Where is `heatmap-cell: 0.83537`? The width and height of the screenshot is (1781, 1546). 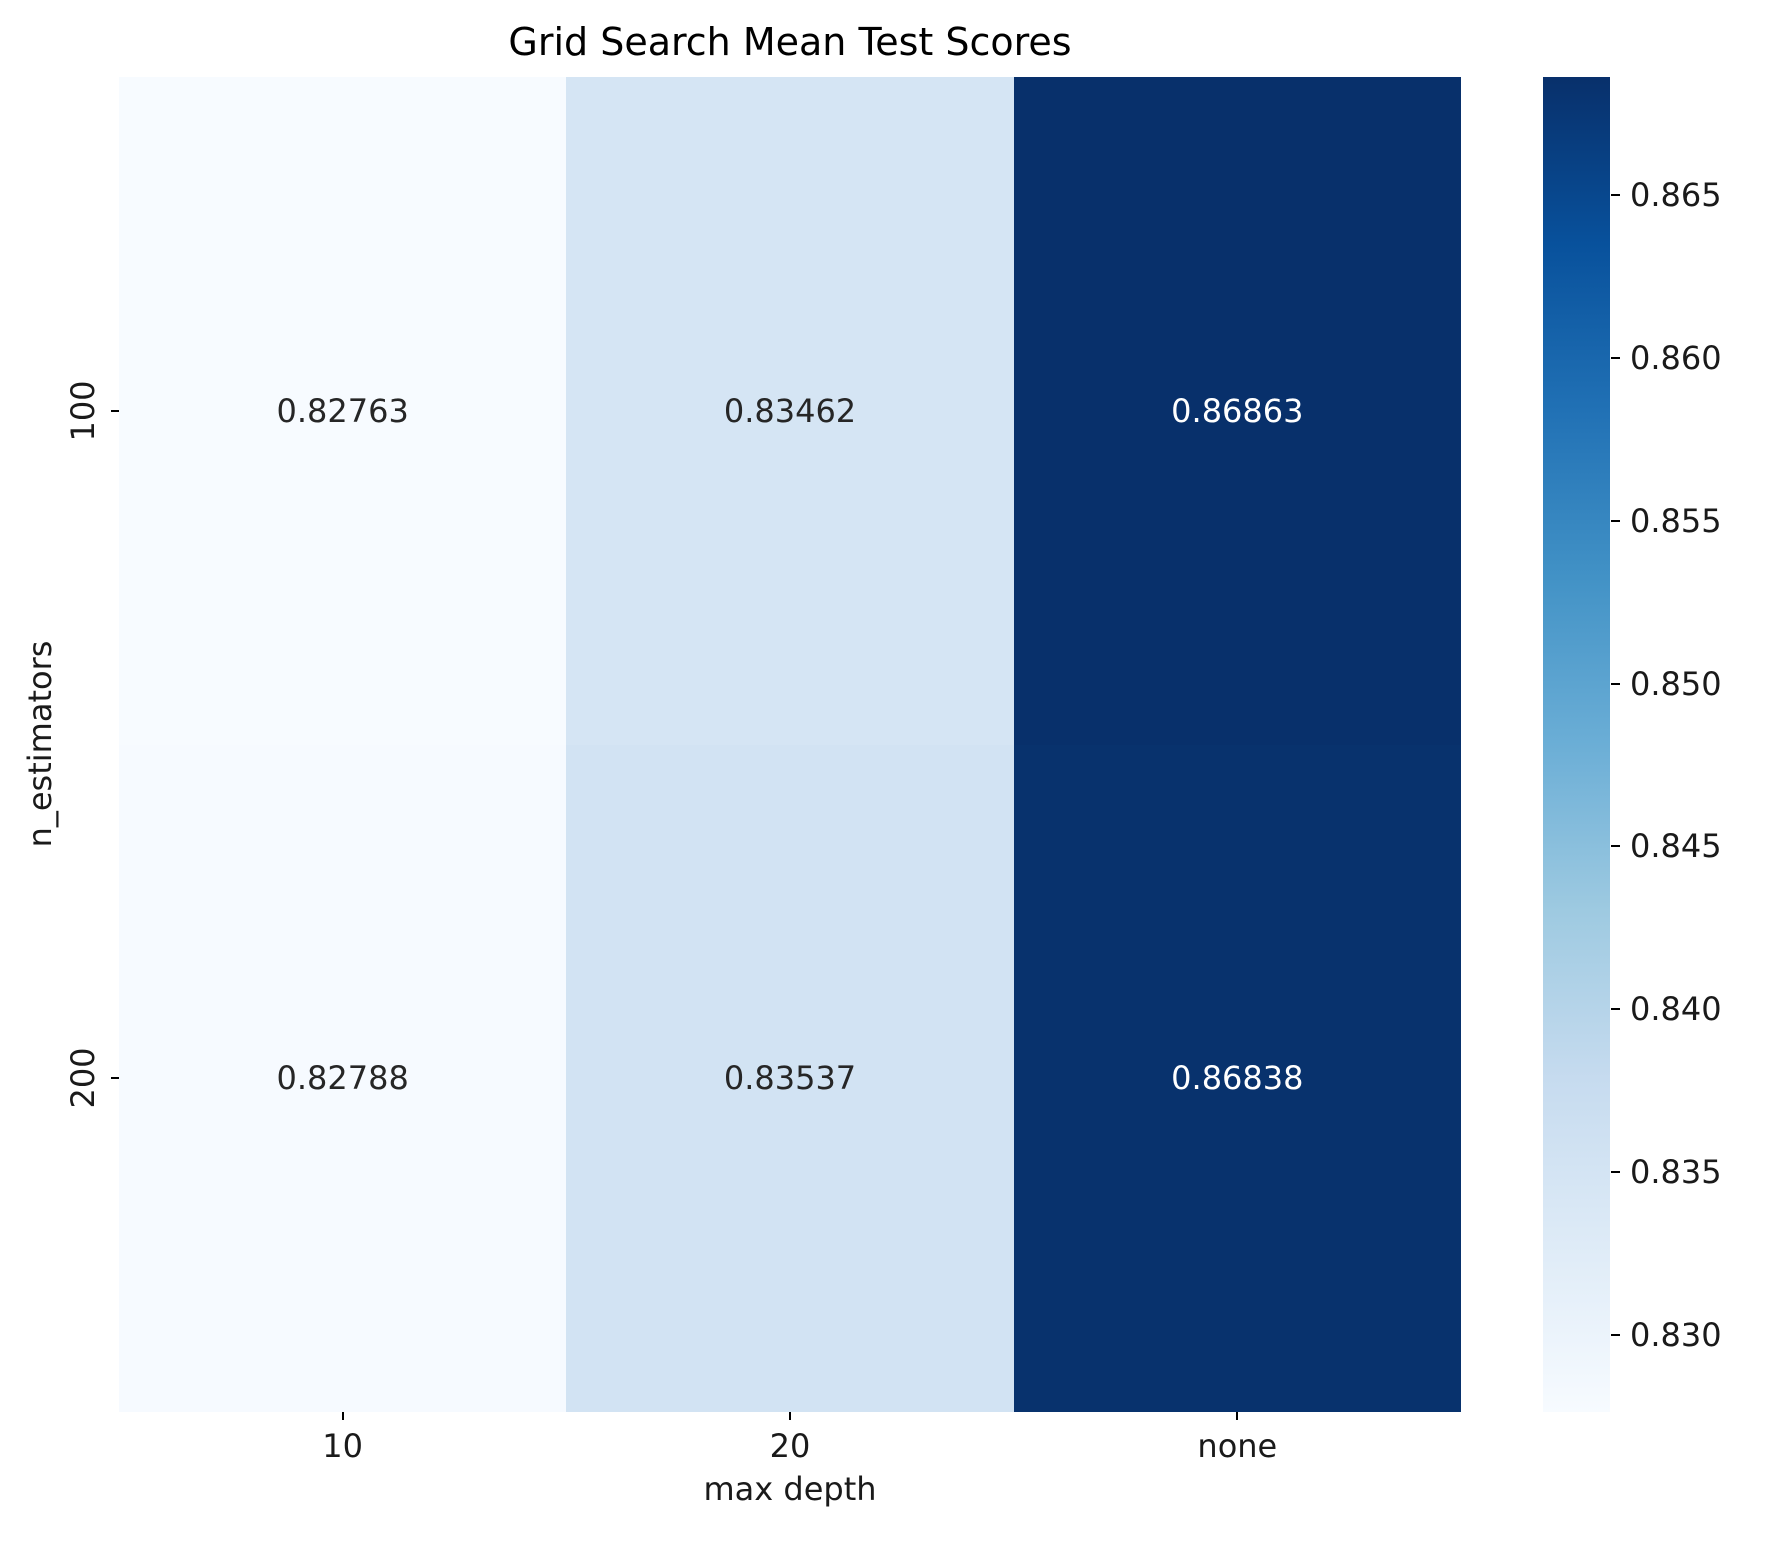
heatmap-cell: 0.83537 is located at coordinates (790, 1078).